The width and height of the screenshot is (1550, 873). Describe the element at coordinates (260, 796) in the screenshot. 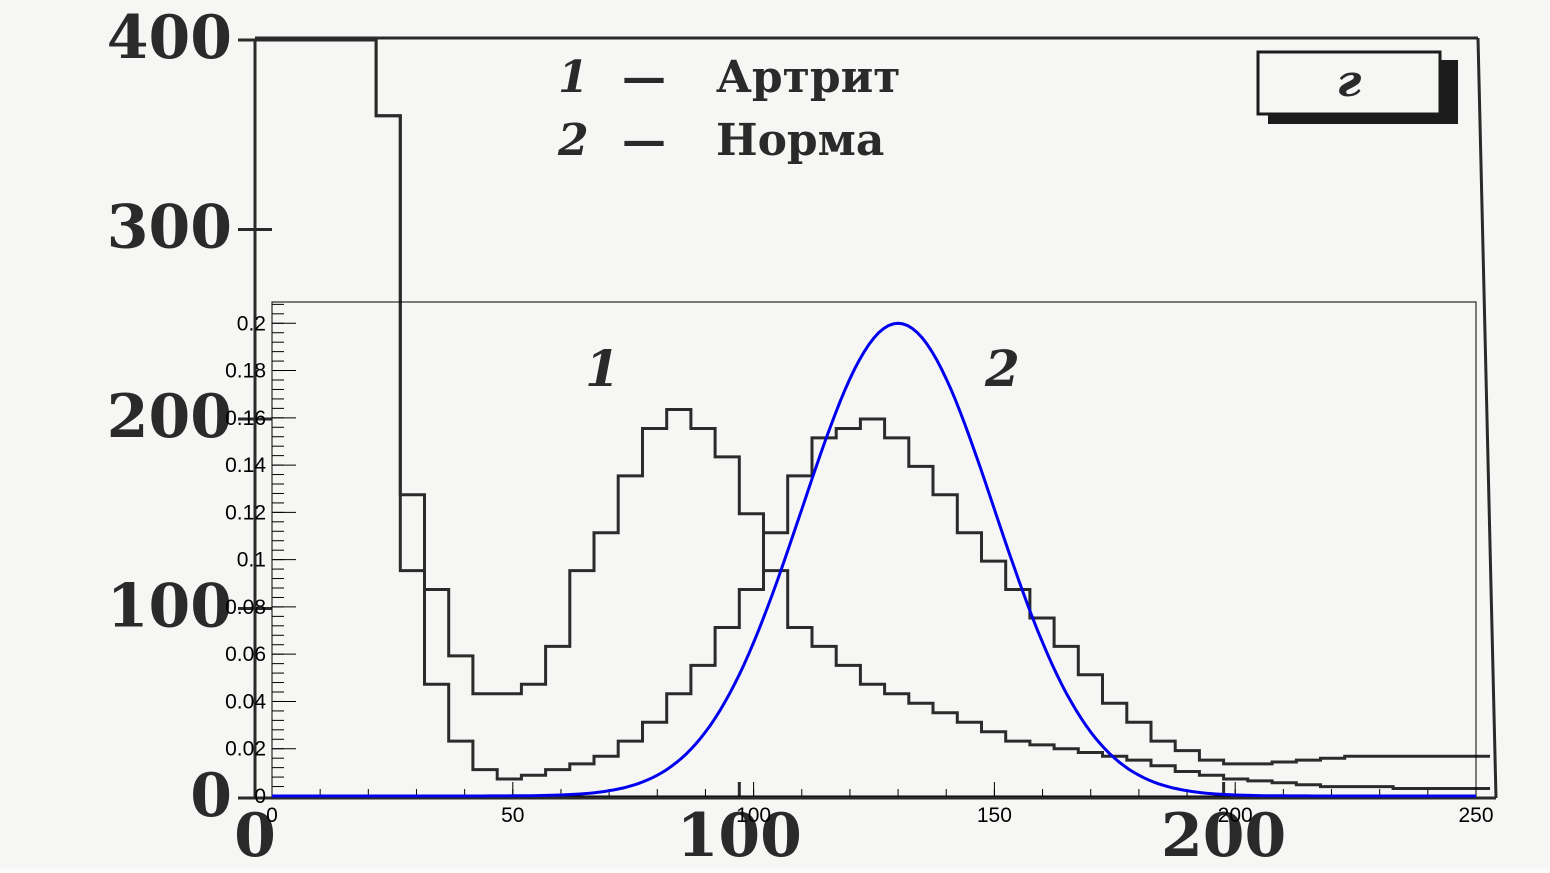

I see `overlay-y-tick-label: 0` at that location.